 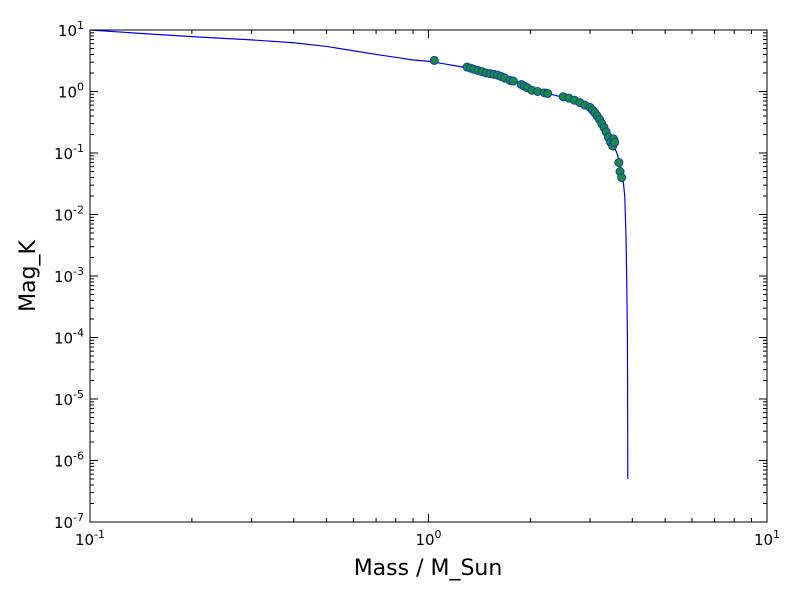 I want to click on y-tick-label: 10⁻³, so click(x=69, y=275).